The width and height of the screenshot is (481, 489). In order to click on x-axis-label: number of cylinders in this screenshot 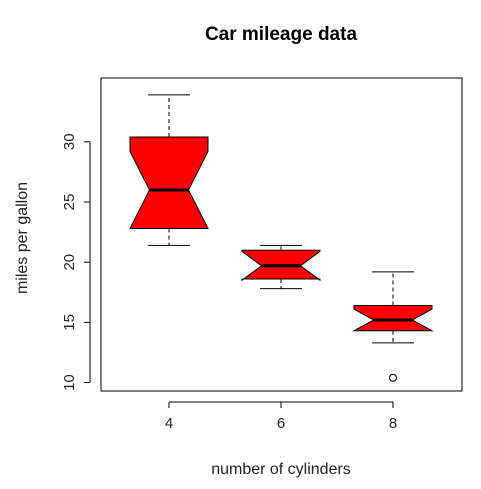, I will do `click(281, 469)`.